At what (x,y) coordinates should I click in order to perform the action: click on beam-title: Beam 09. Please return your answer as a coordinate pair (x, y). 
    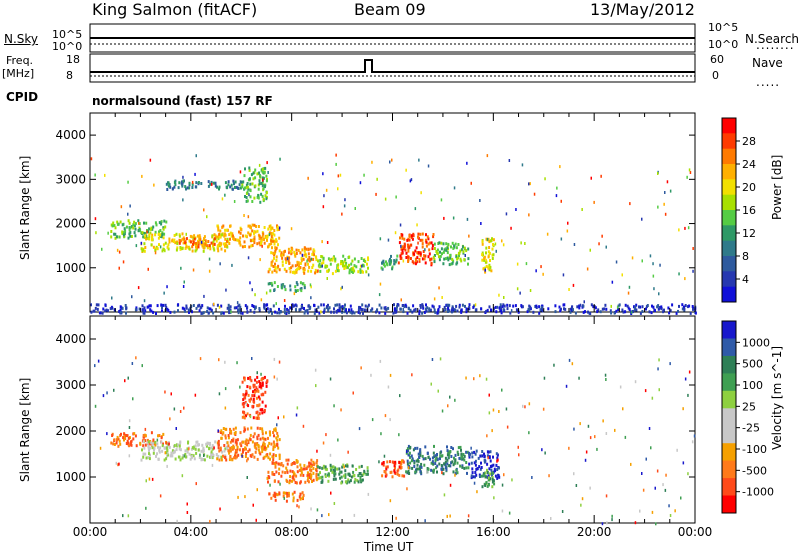
    Looking at the image, I should click on (390, 9).